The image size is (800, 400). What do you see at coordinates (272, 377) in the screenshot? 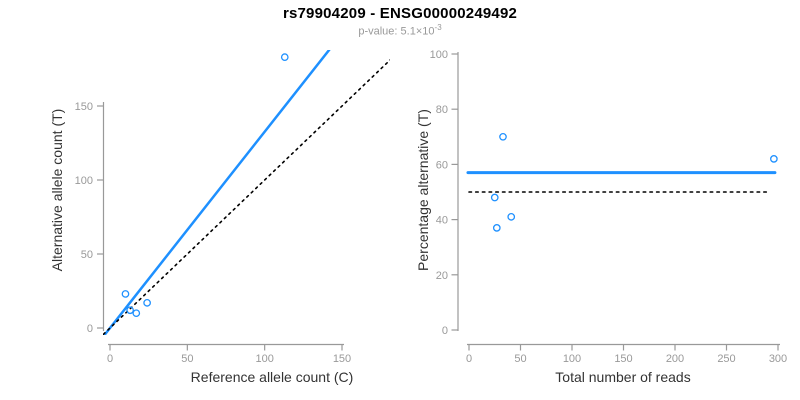
I see `x-axis-title: Reference allele count (C)` at bounding box center [272, 377].